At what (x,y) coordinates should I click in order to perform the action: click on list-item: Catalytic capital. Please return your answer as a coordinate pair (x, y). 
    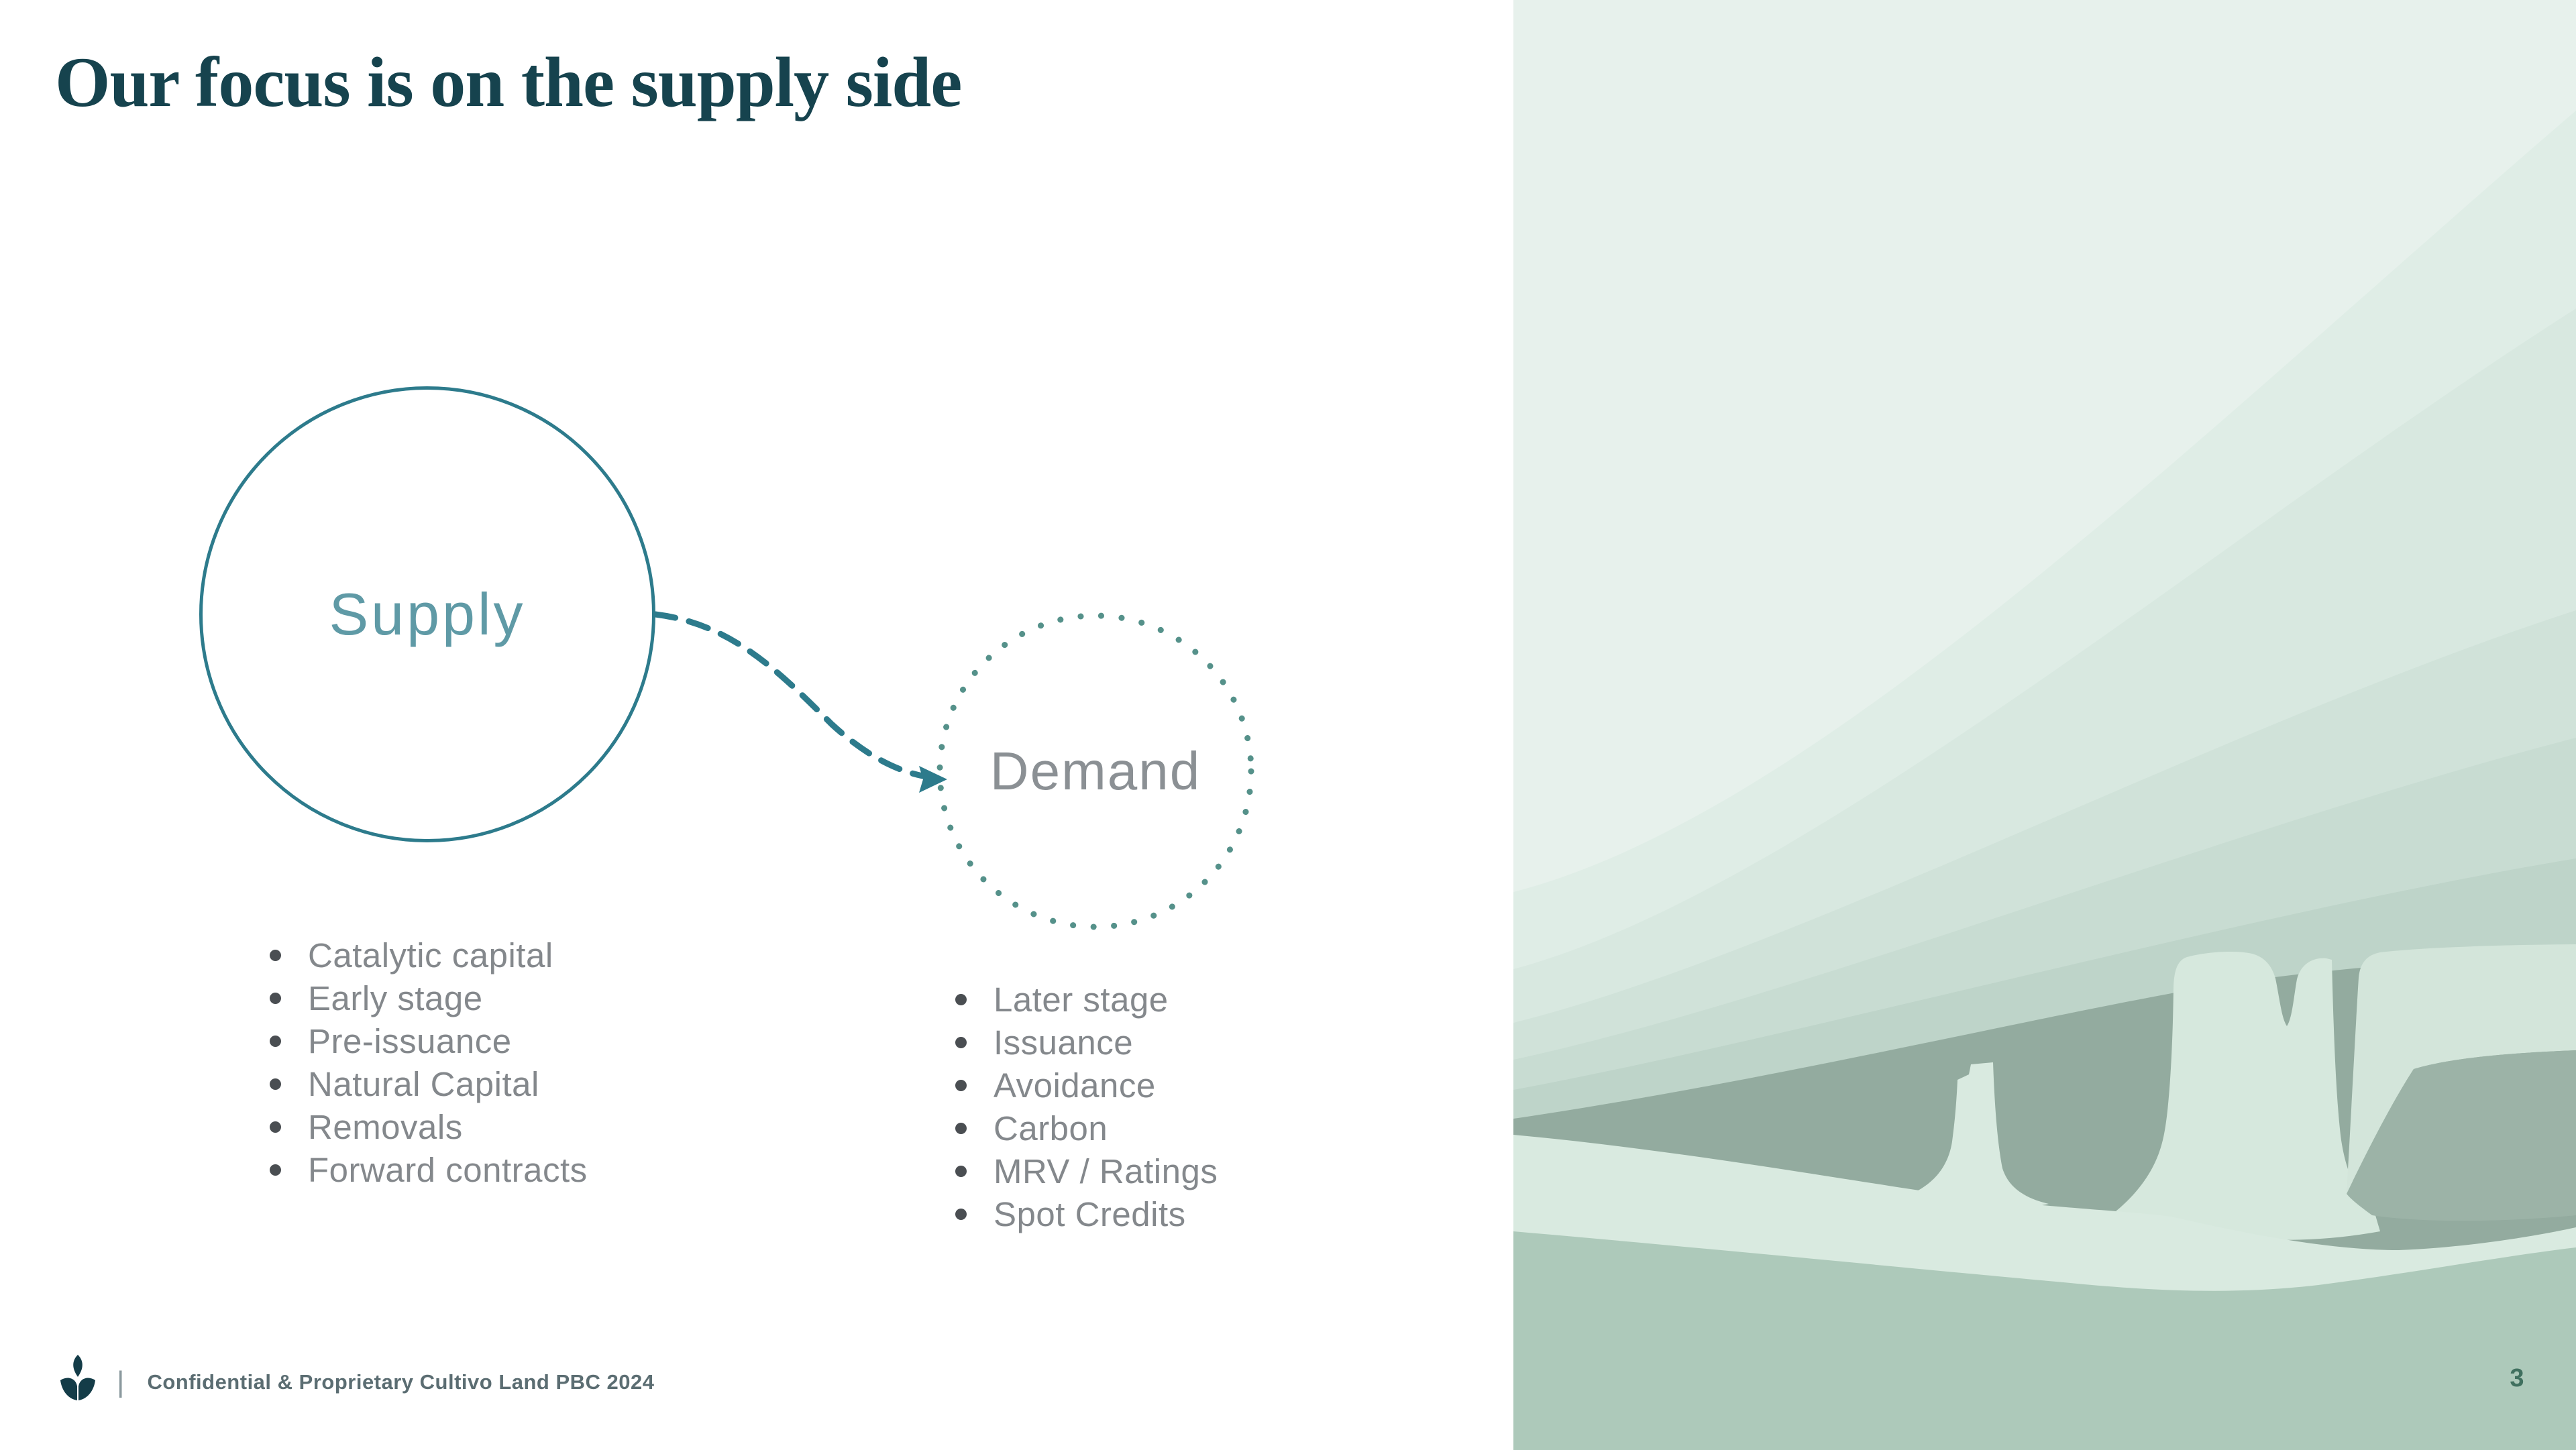
    Looking at the image, I should click on (429, 955).